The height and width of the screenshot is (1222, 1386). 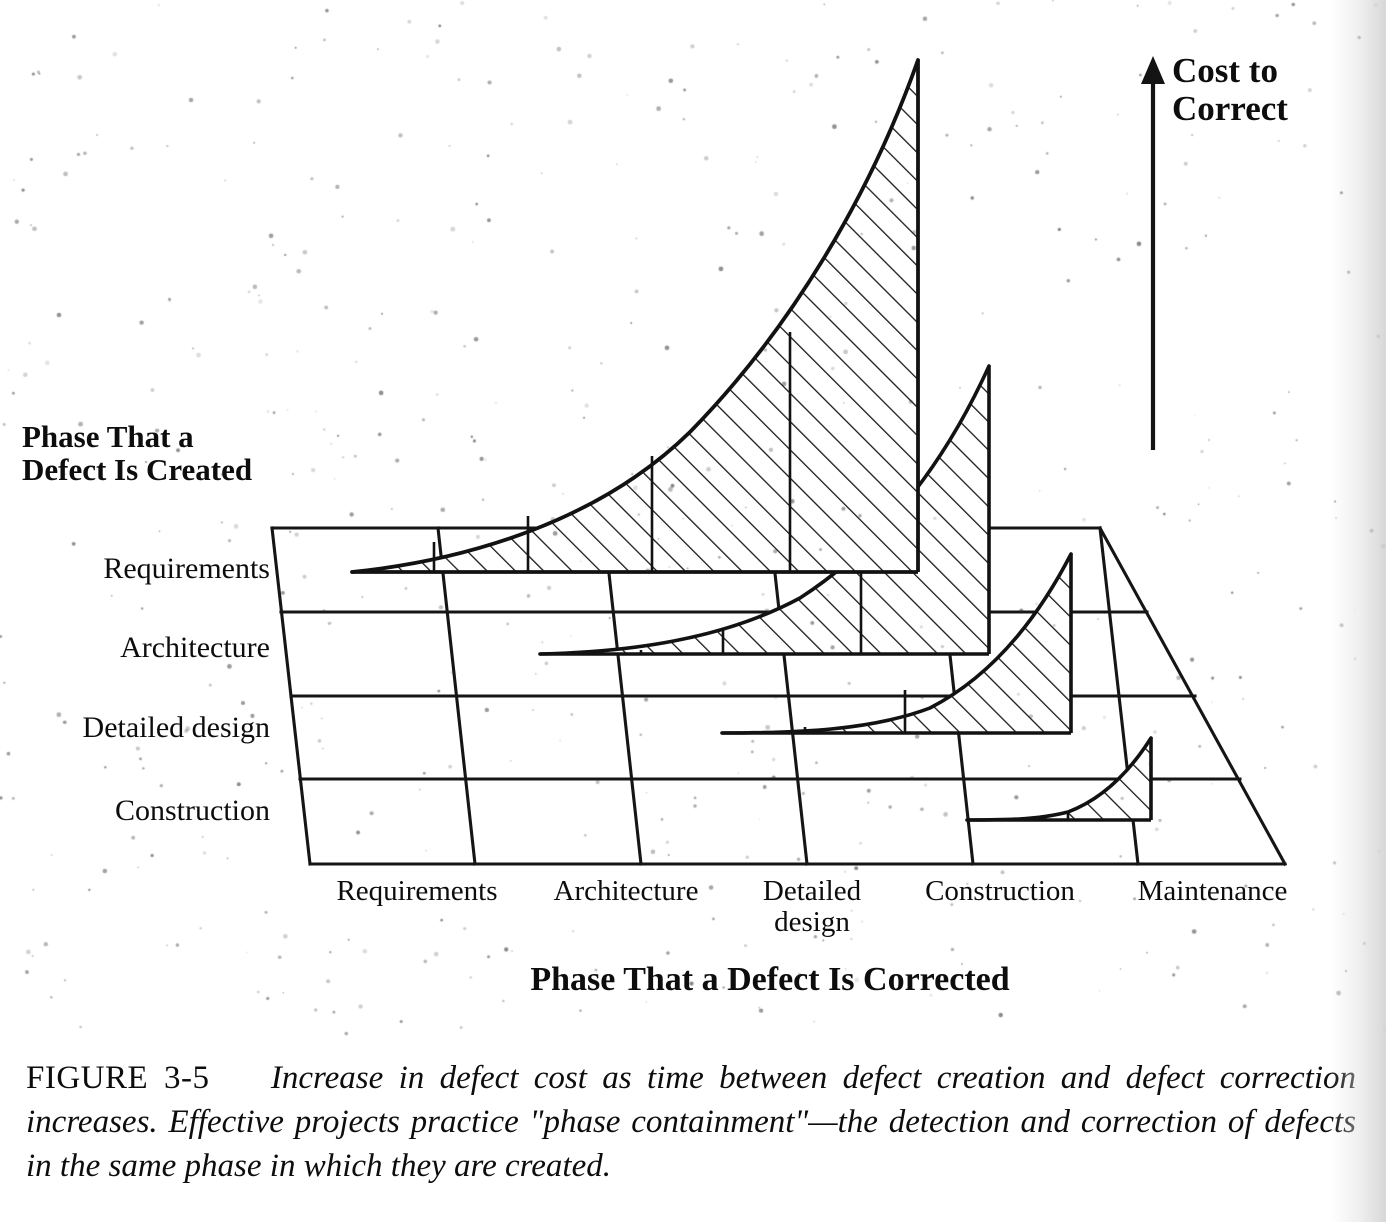 What do you see at coordinates (626, 891) in the screenshot?
I see `x-tick-label-architecture: Architecture` at bounding box center [626, 891].